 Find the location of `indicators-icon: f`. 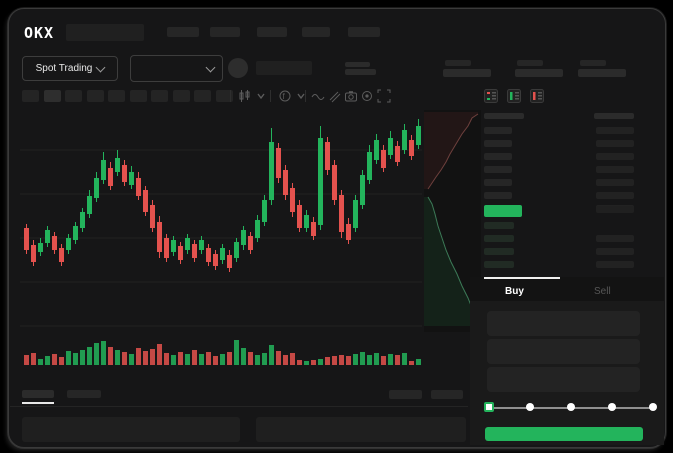

indicators-icon: f is located at coordinates (285, 96).